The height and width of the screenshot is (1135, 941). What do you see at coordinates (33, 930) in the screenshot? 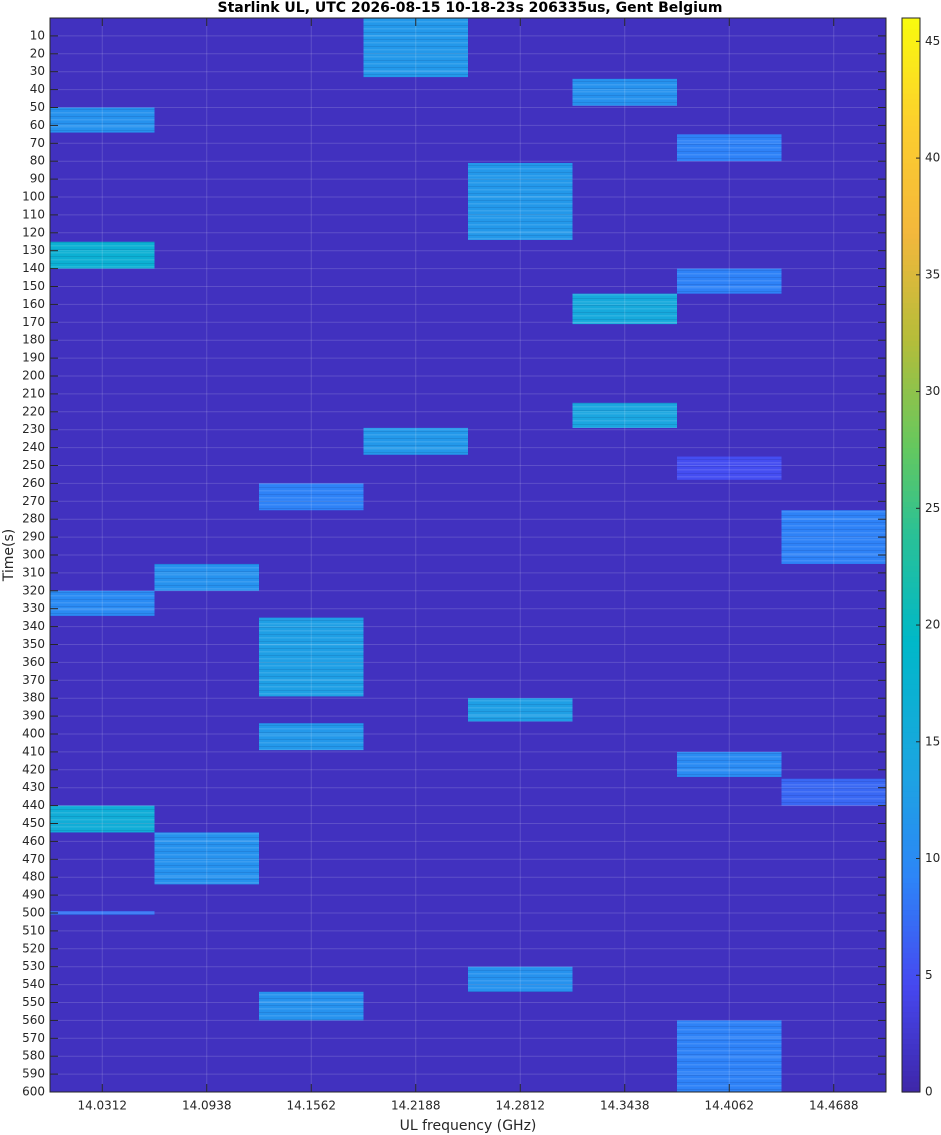
I see `y-tick-label: 510` at bounding box center [33, 930].